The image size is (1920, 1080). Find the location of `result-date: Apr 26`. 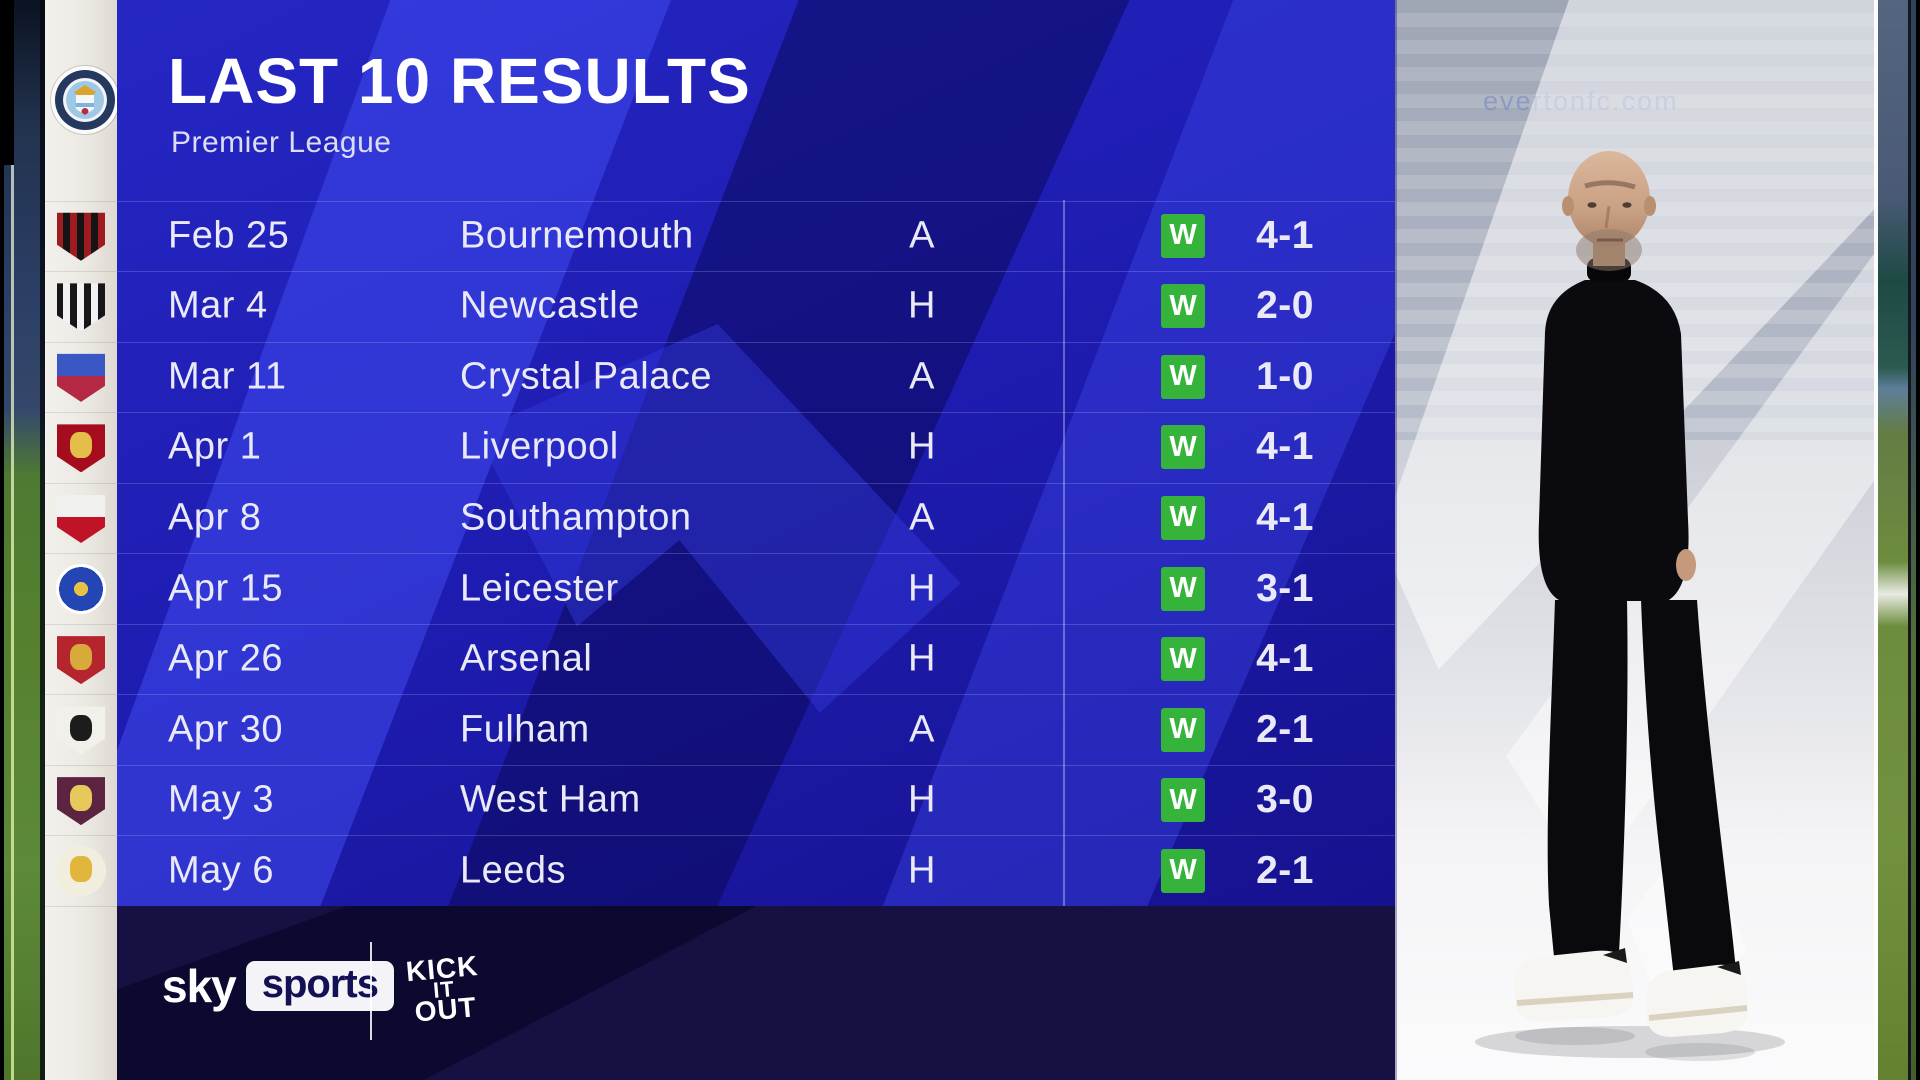

result-date: Apr 26 is located at coordinates (225, 658).